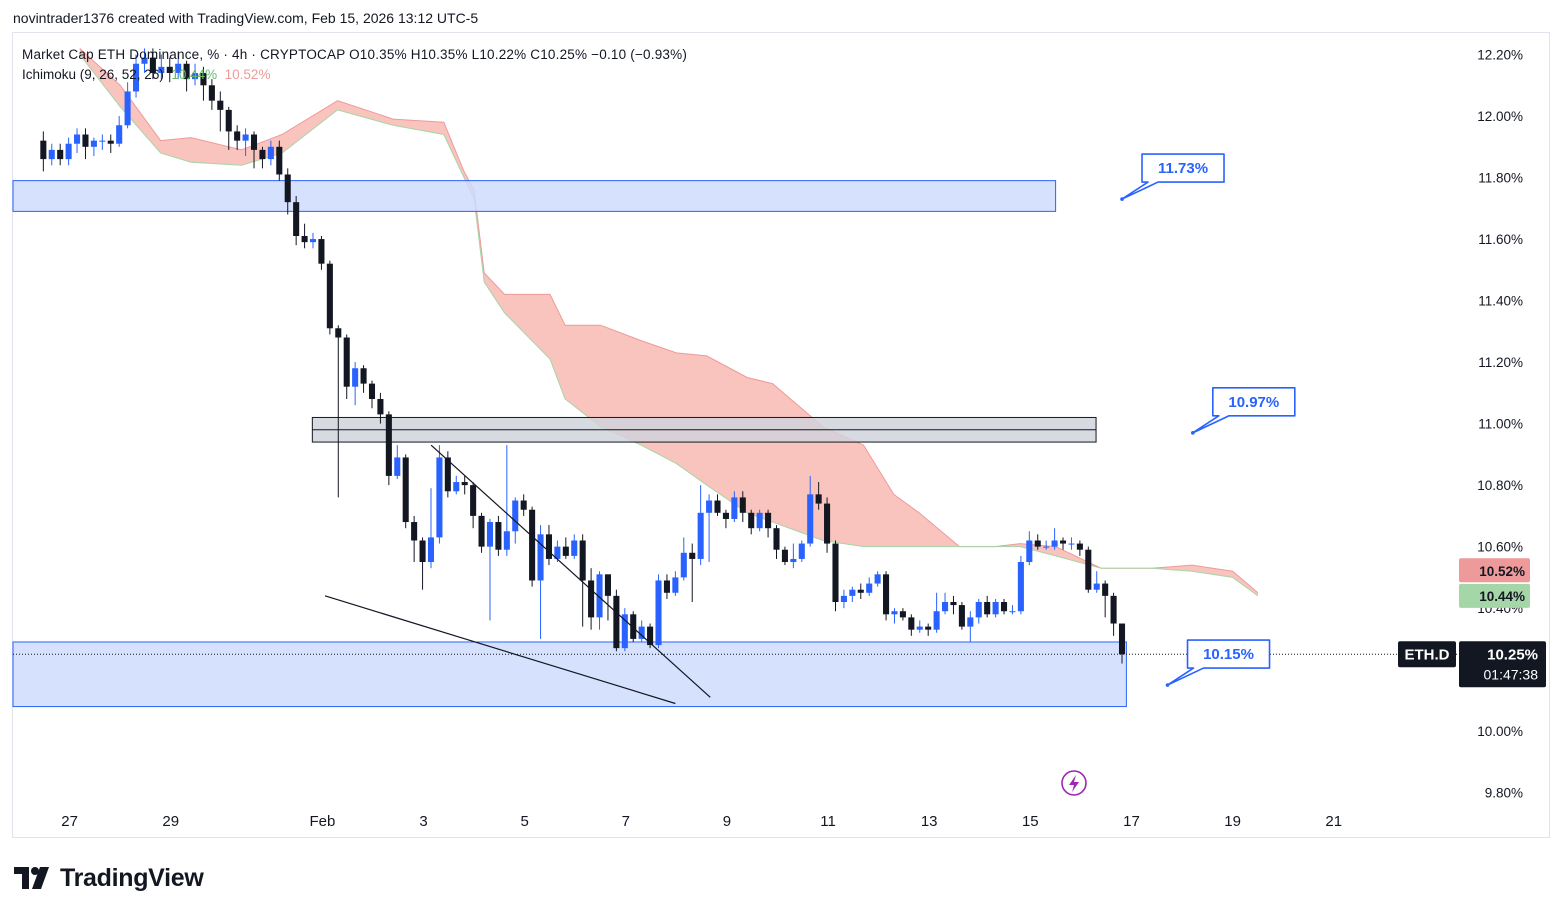  What do you see at coordinates (701, 821) in the screenshot?
I see `x-axis: 27 29 Feb 3 5 7 9 11 13 15 17 19 21` at bounding box center [701, 821].